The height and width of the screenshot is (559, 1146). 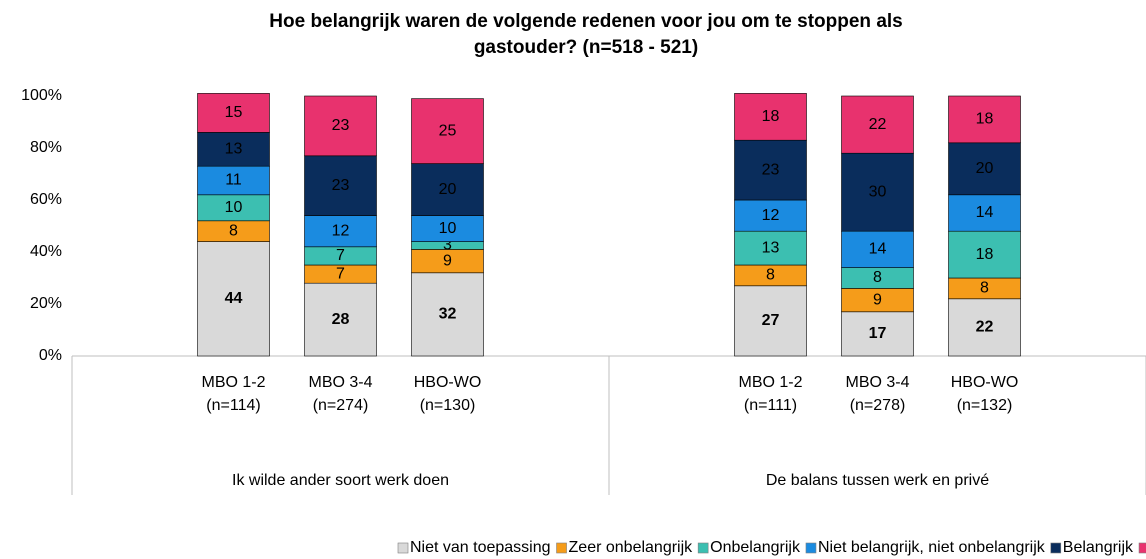 I want to click on legend-label: Niet belangrijk, niet onbelangrijk, so click(x=932, y=547).